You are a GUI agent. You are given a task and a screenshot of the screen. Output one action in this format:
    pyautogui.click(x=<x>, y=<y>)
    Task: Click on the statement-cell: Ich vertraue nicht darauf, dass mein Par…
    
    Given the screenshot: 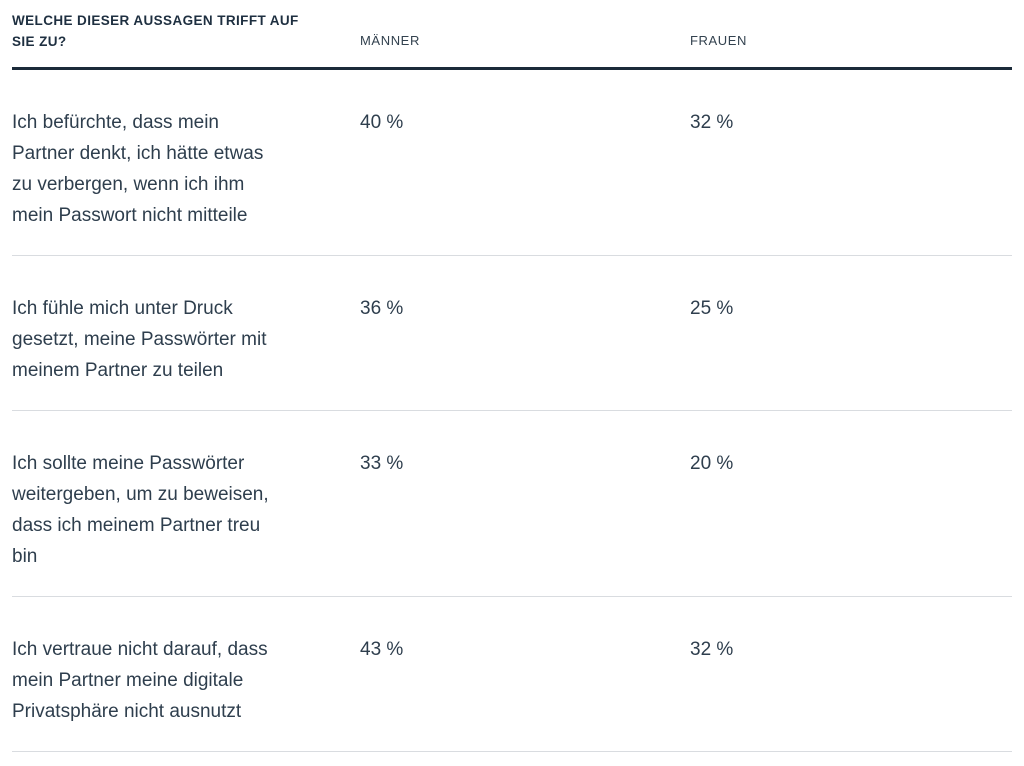 What is the action you would take?
    pyautogui.click(x=140, y=680)
    